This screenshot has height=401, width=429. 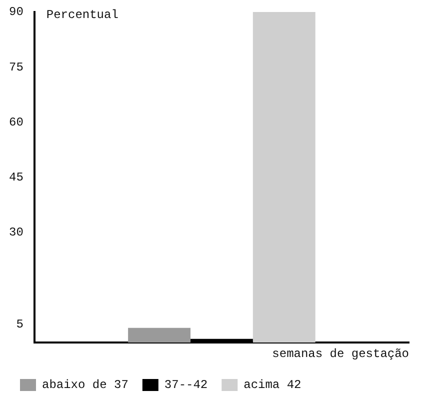 What do you see at coordinates (20, 324) in the screenshot?
I see `y-tick-label: 5` at bounding box center [20, 324].